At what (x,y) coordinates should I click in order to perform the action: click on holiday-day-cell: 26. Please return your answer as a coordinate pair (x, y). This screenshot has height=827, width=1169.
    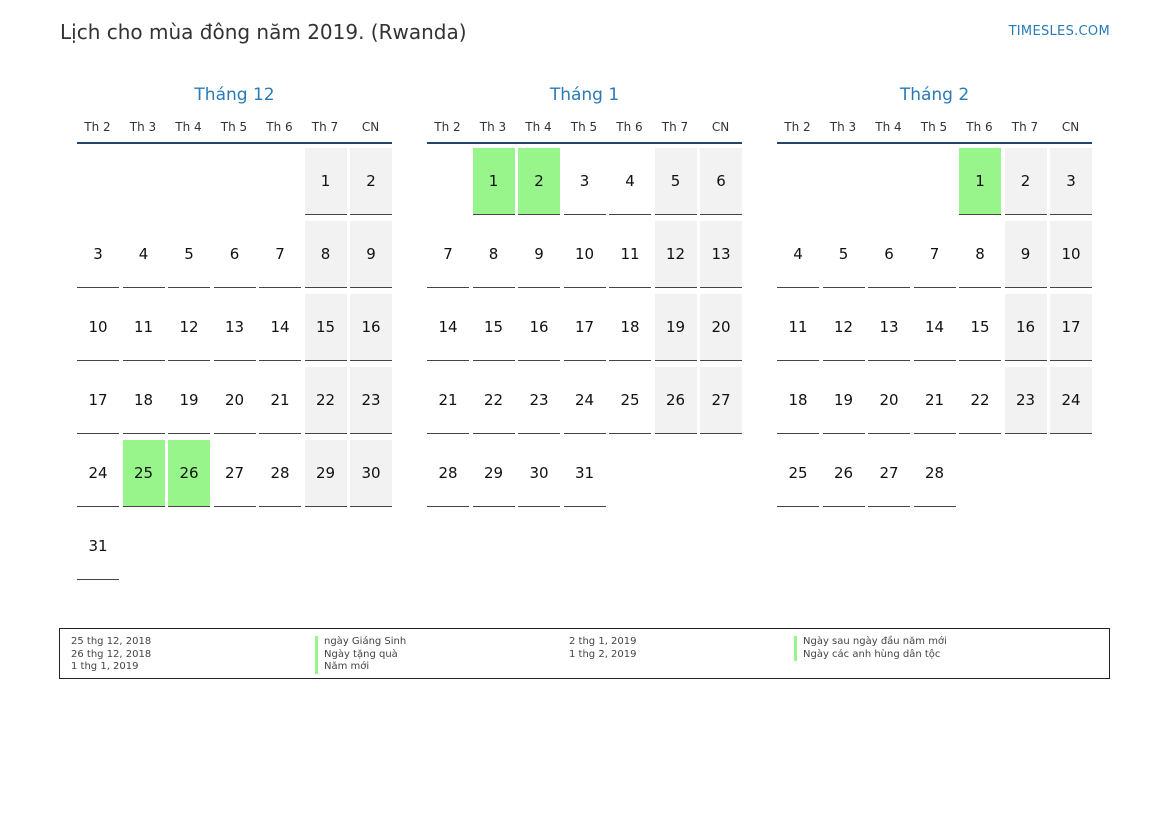
    Looking at the image, I should click on (189, 473).